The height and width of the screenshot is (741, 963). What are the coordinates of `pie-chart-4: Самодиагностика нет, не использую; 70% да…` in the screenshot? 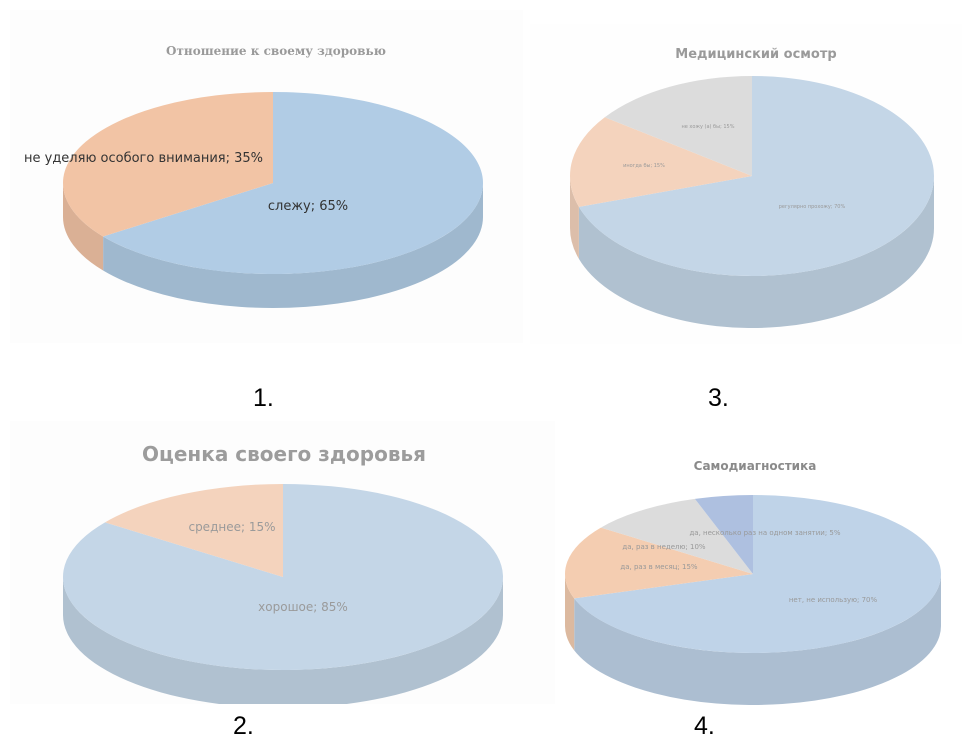 It's located at (753, 582).